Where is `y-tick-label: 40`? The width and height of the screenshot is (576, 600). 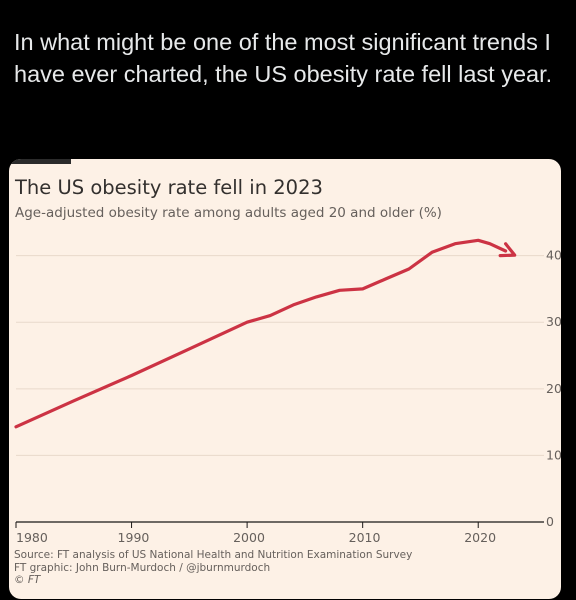
y-tick-label: 40 is located at coordinates (553, 255).